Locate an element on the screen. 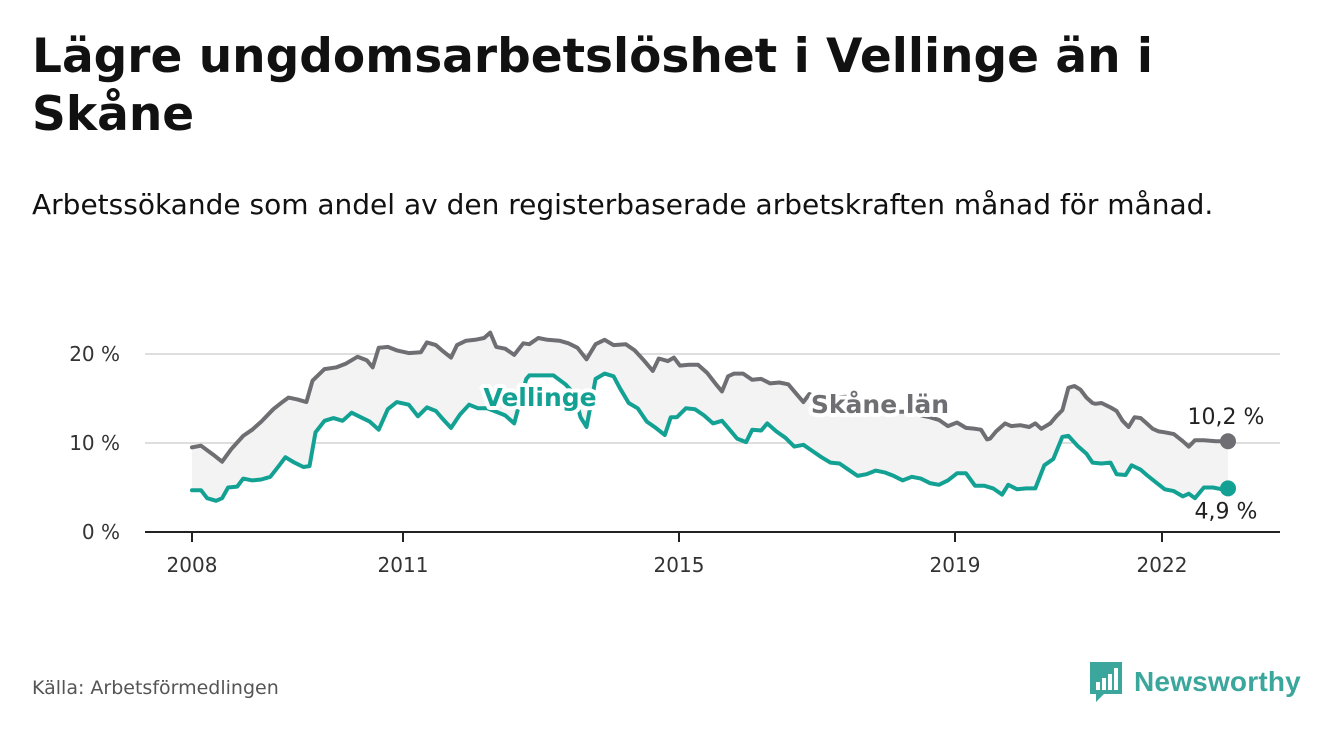 This screenshot has height=734, width=1340. series-labels: Vellinge Skåne län 10,2 % 4,9 % is located at coordinates (873, 453).